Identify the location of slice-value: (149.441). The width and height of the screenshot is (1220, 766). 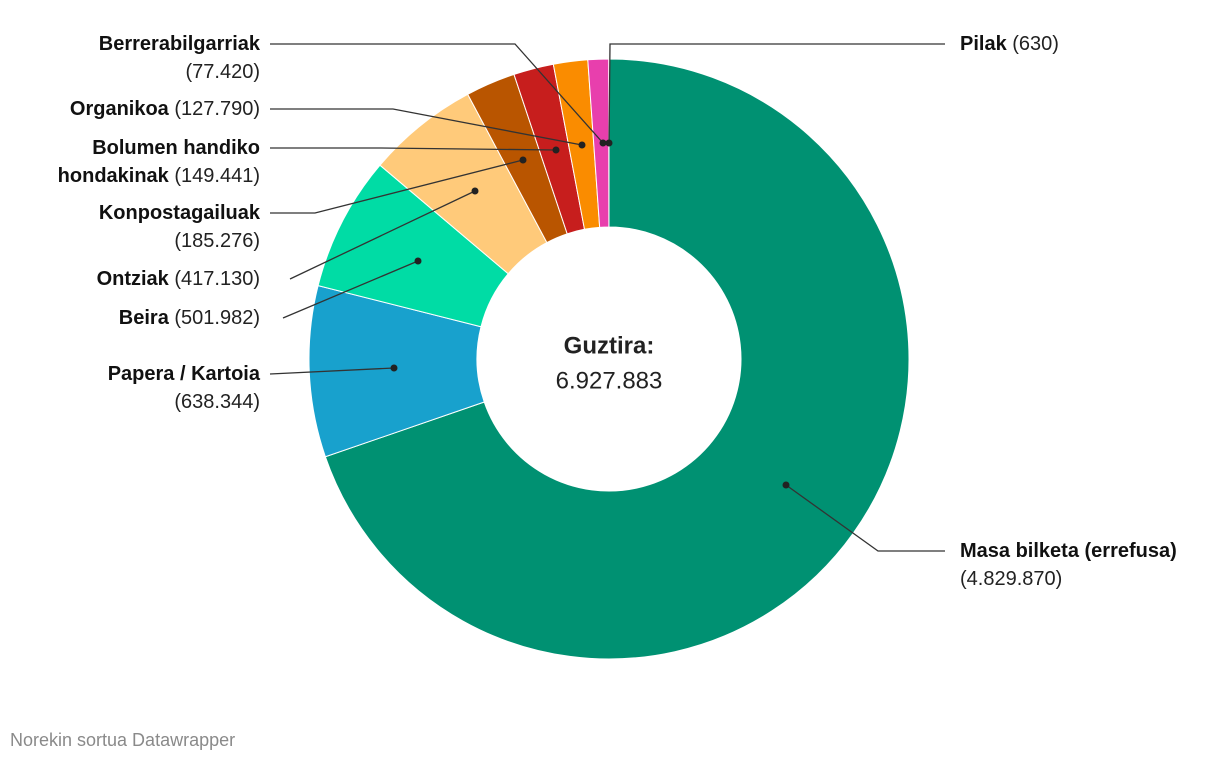
(217, 176).